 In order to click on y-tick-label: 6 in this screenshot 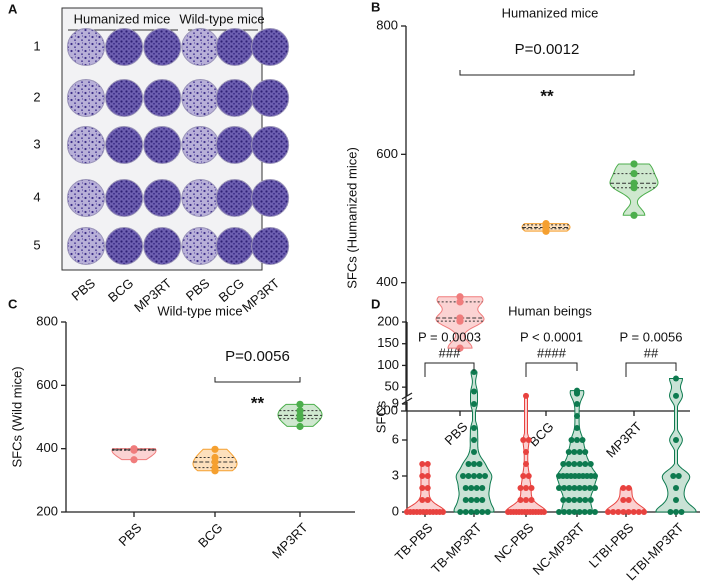, I will do `click(395, 438)`.